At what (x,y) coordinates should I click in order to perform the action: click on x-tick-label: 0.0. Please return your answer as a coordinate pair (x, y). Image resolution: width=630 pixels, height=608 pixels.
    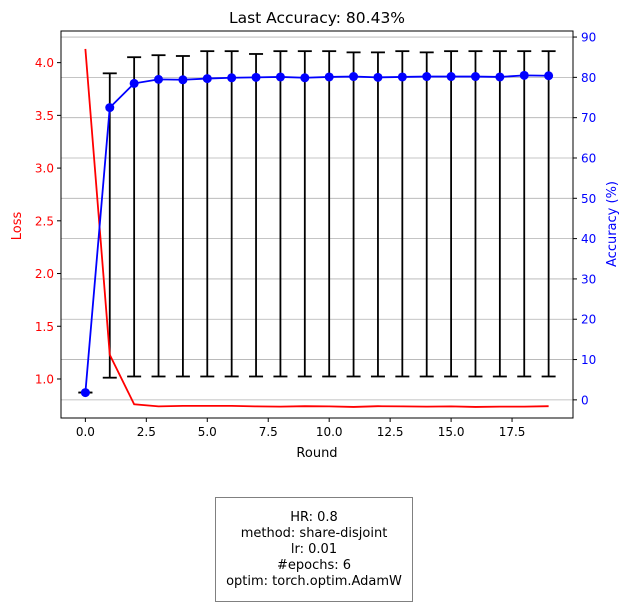
    Looking at the image, I should click on (85, 432).